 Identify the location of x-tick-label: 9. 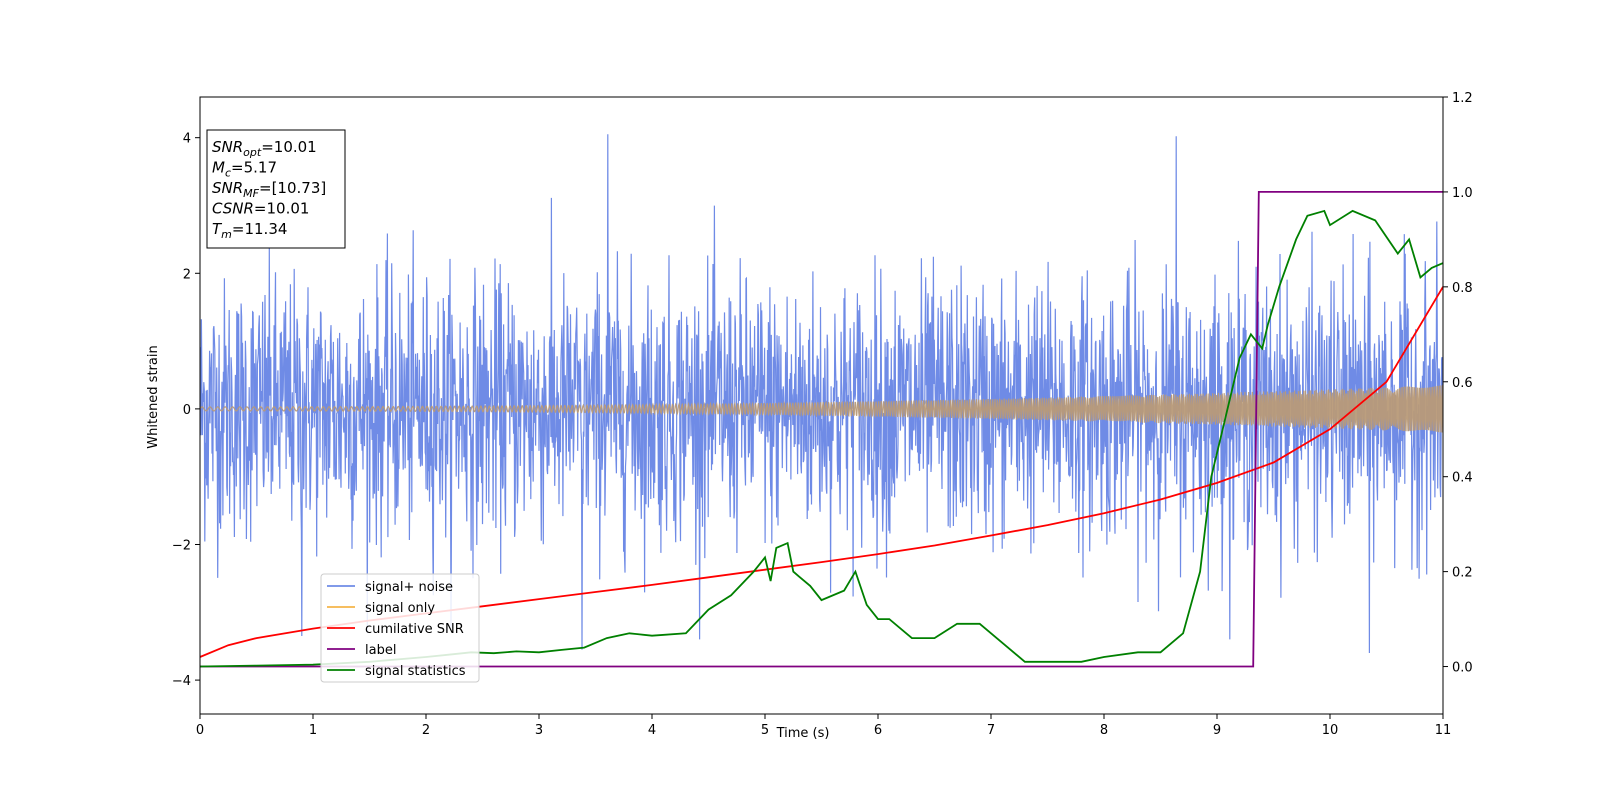
(1217, 730).